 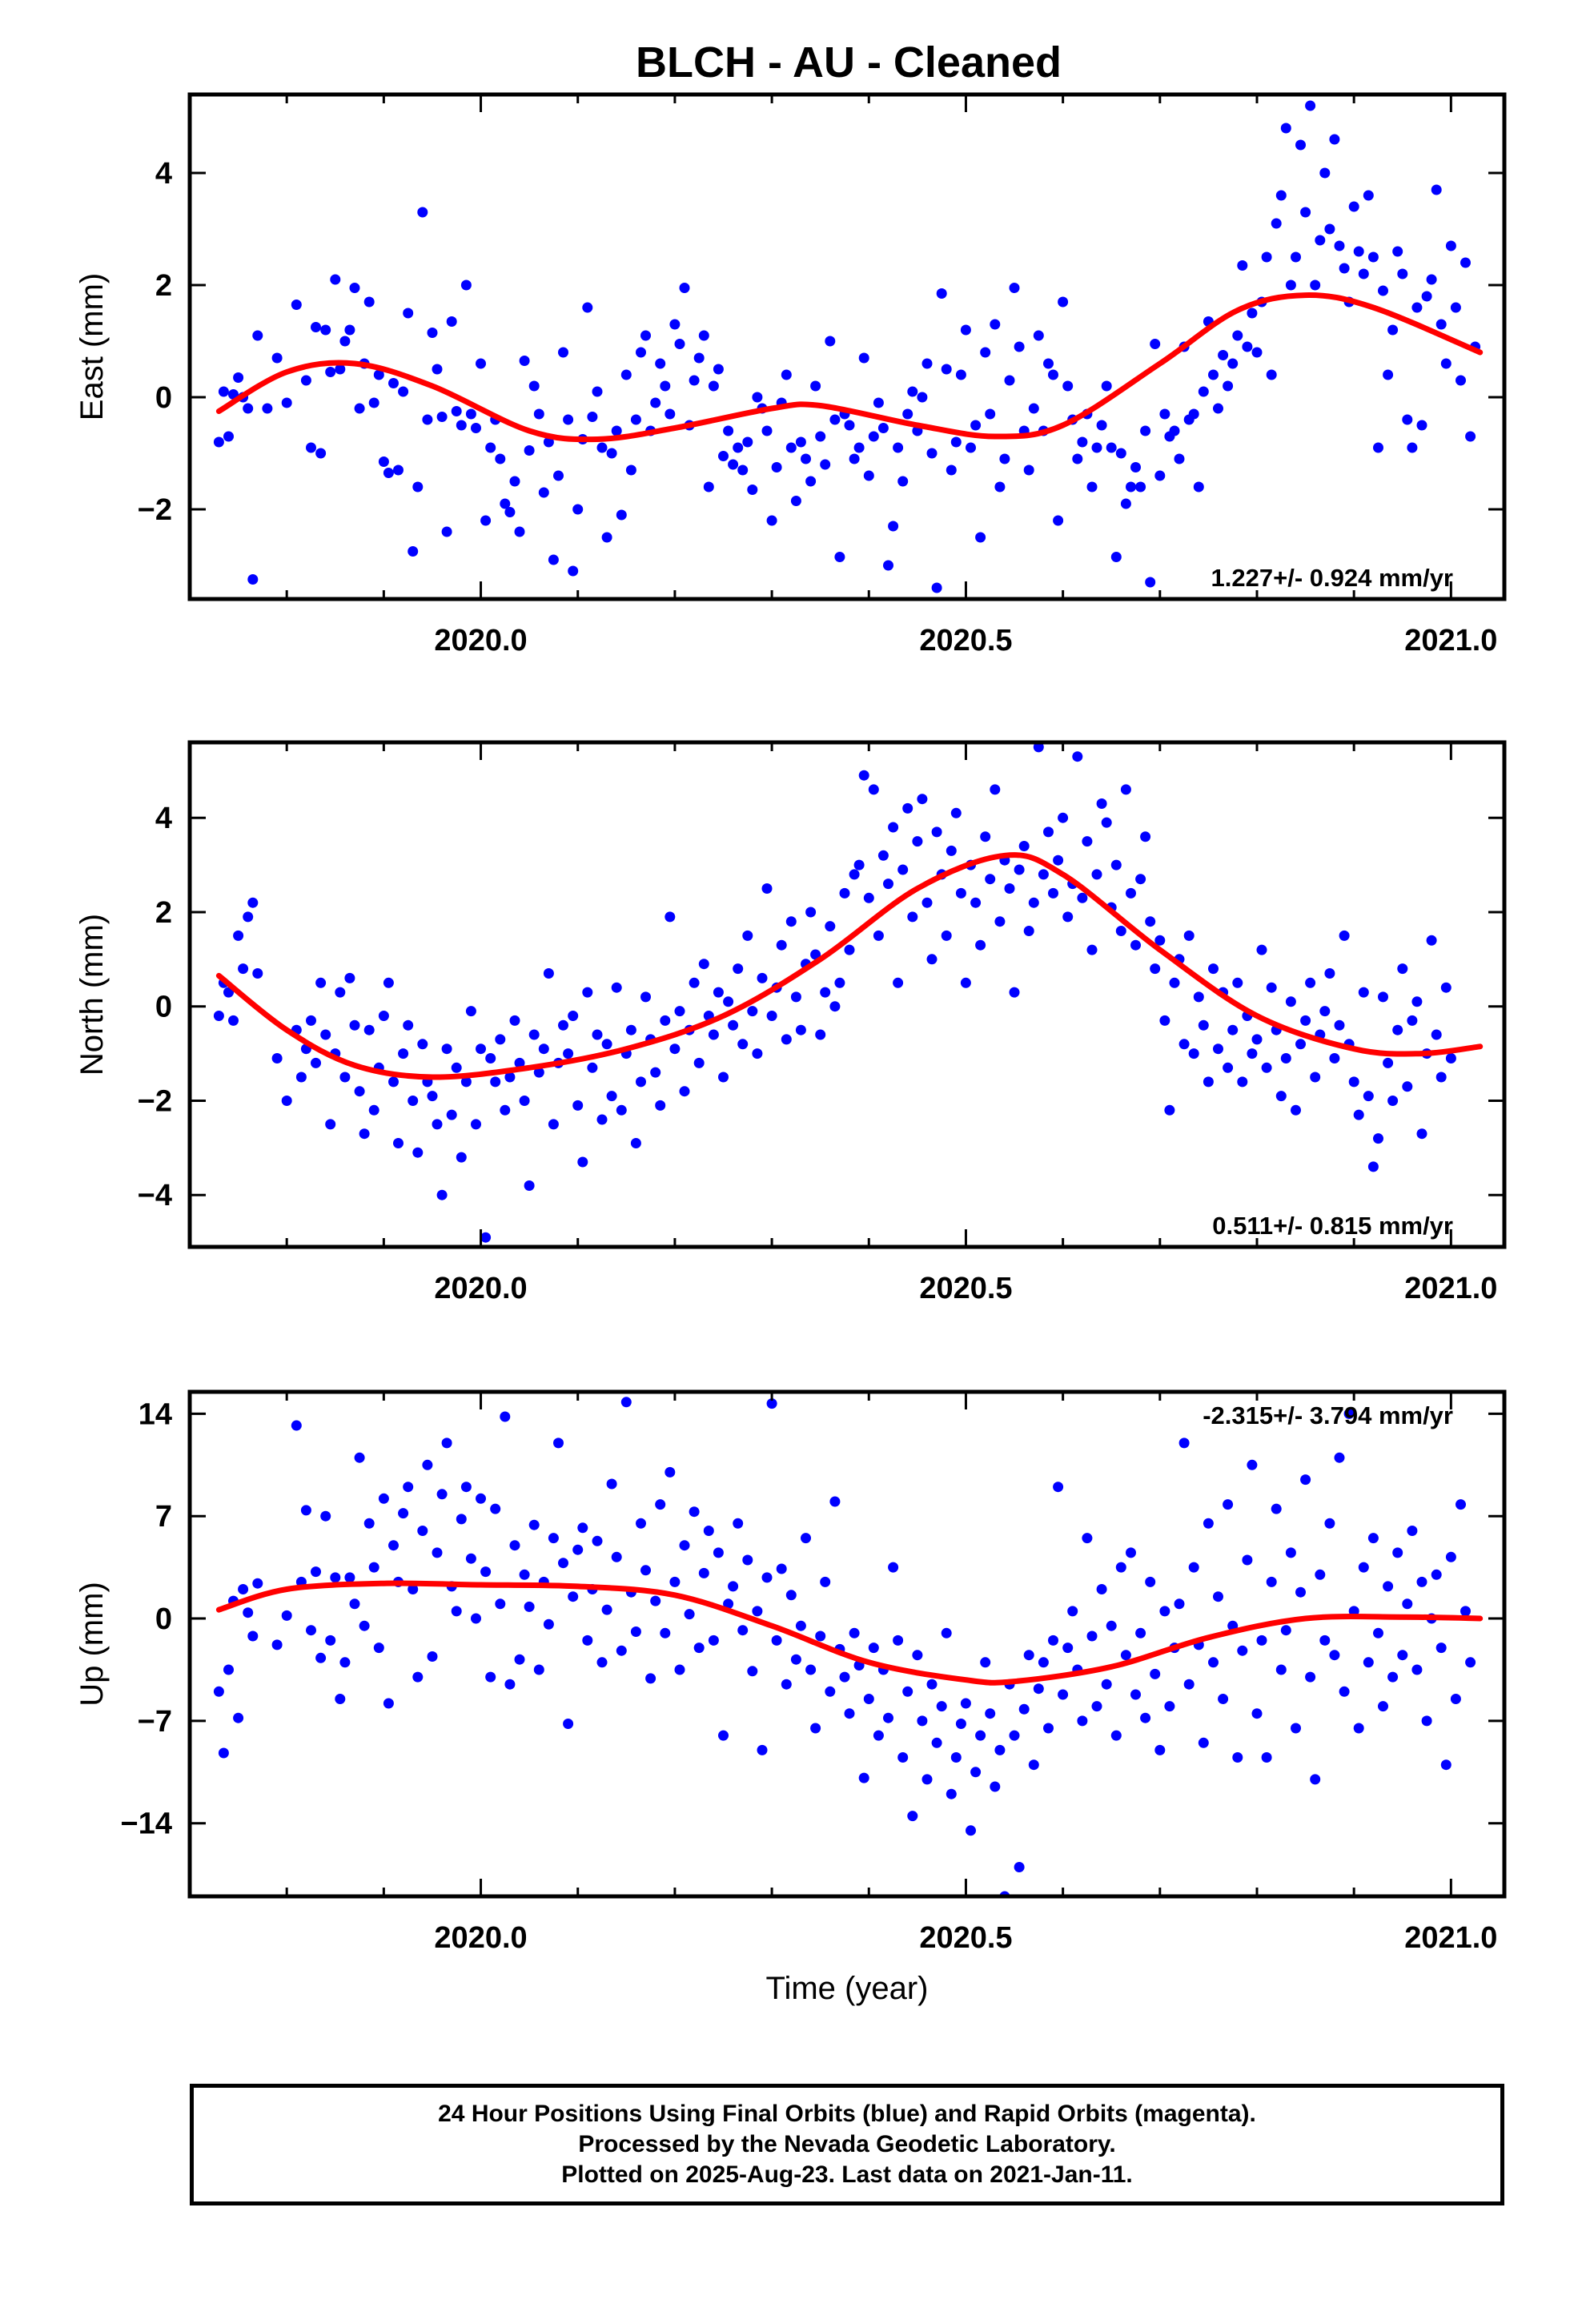 What do you see at coordinates (155, 1722) in the screenshot?
I see `y-tick-label: −7` at bounding box center [155, 1722].